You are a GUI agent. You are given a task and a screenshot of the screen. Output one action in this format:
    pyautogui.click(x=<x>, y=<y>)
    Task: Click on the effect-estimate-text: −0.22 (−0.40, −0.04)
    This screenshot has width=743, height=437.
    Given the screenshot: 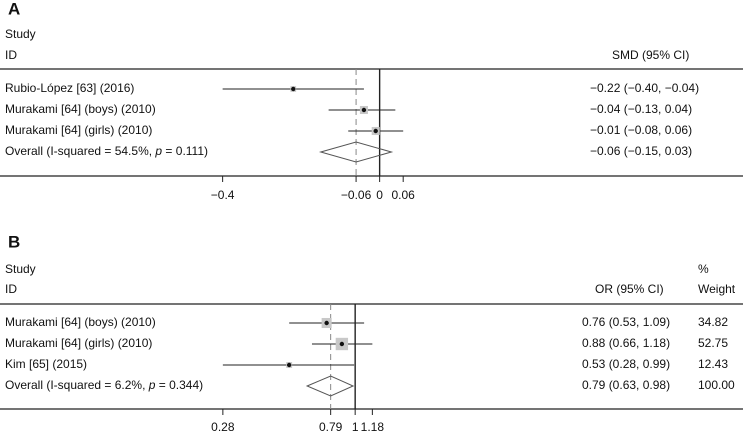 What is the action you would take?
    pyautogui.click(x=644, y=88)
    